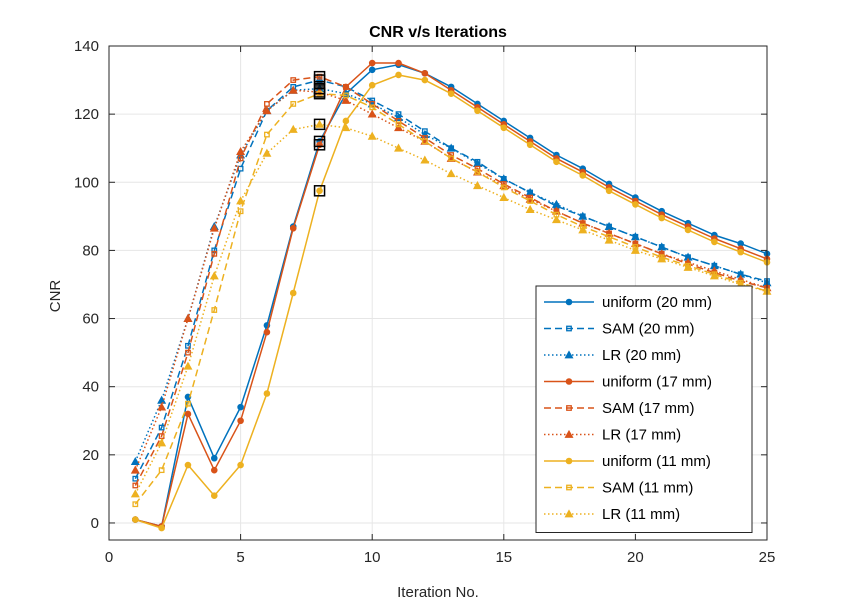  I want to click on x-tick-label: 0, so click(109, 557).